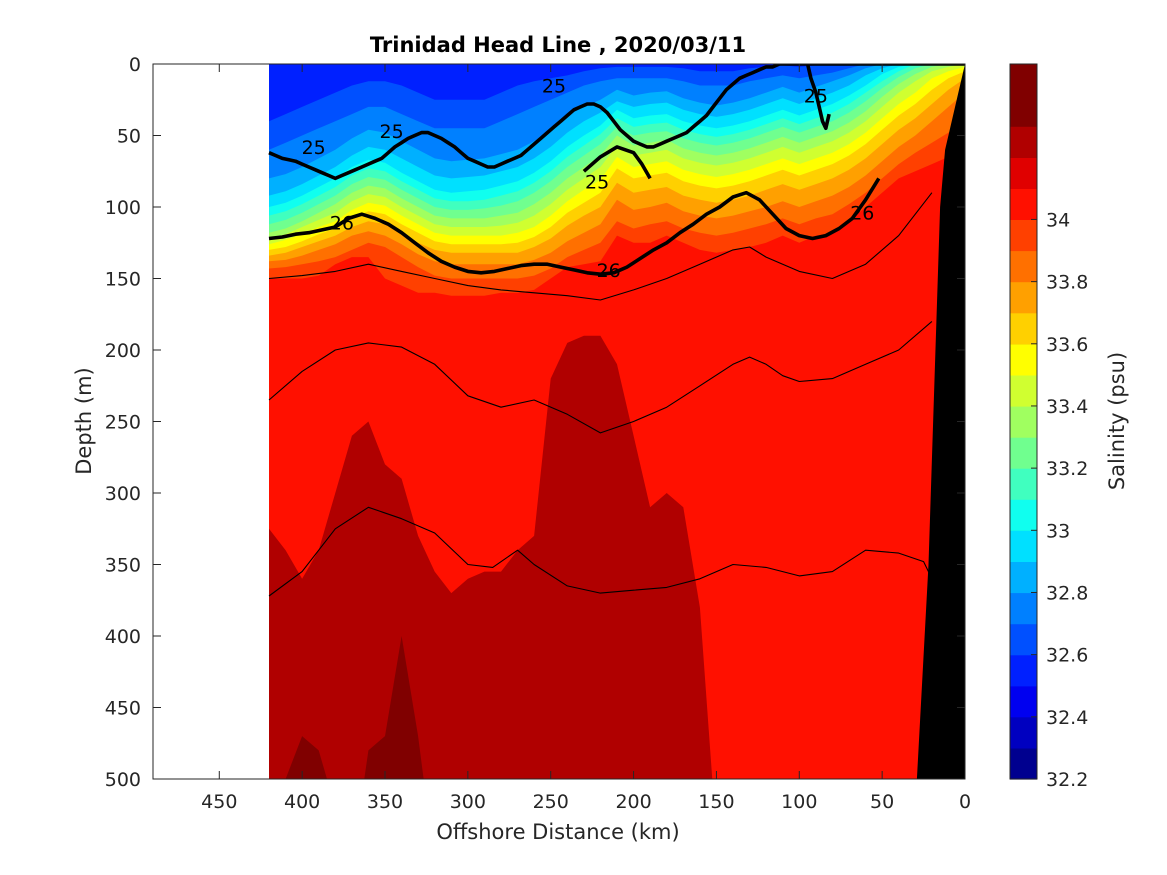 Image resolution: width=1167 pixels, height=875 pixels. What do you see at coordinates (1067, 718) in the screenshot?
I see `colorbar-tick-label: 32.4` at bounding box center [1067, 718].